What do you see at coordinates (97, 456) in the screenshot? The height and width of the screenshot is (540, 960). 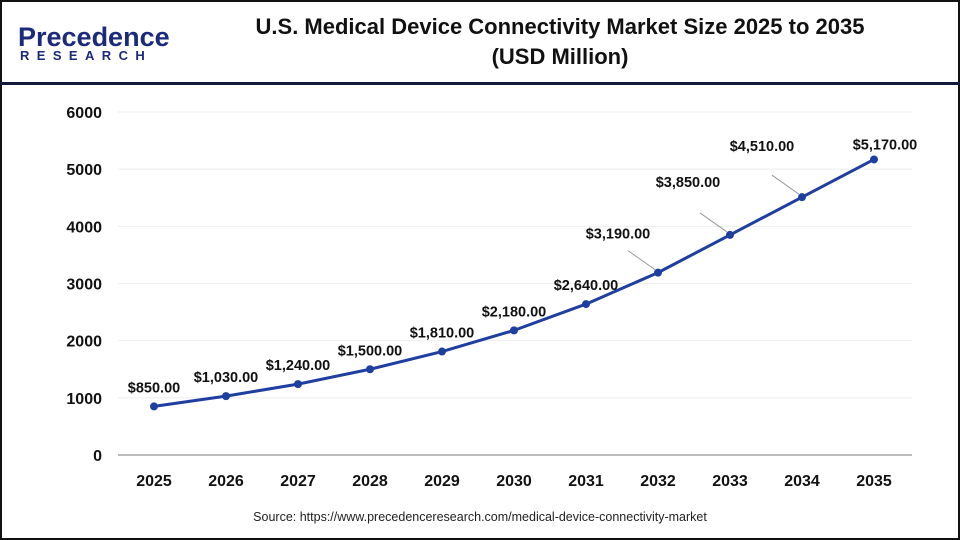 I see `y-tick-label: 0` at bounding box center [97, 456].